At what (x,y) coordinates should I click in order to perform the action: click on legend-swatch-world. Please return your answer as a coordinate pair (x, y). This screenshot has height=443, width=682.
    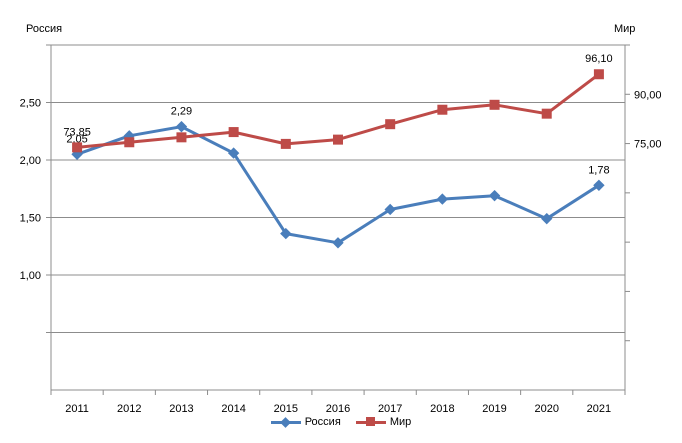
    Looking at the image, I should click on (370, 422).